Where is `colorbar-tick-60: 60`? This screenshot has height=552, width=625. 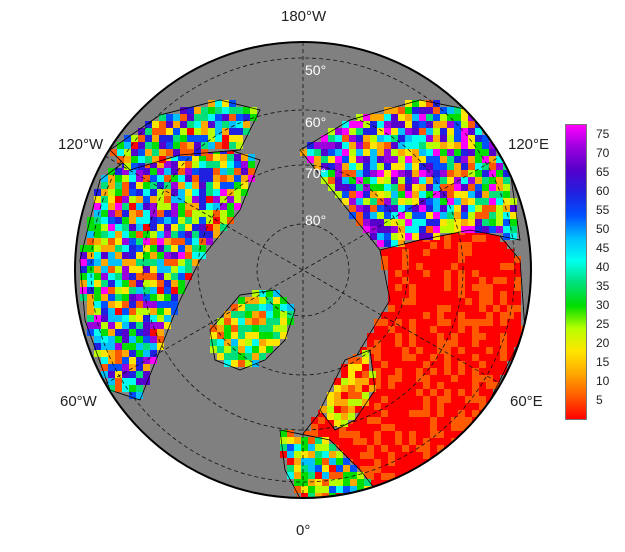 colorbar-tick-60: 60 is located at coordinates (603, 191).